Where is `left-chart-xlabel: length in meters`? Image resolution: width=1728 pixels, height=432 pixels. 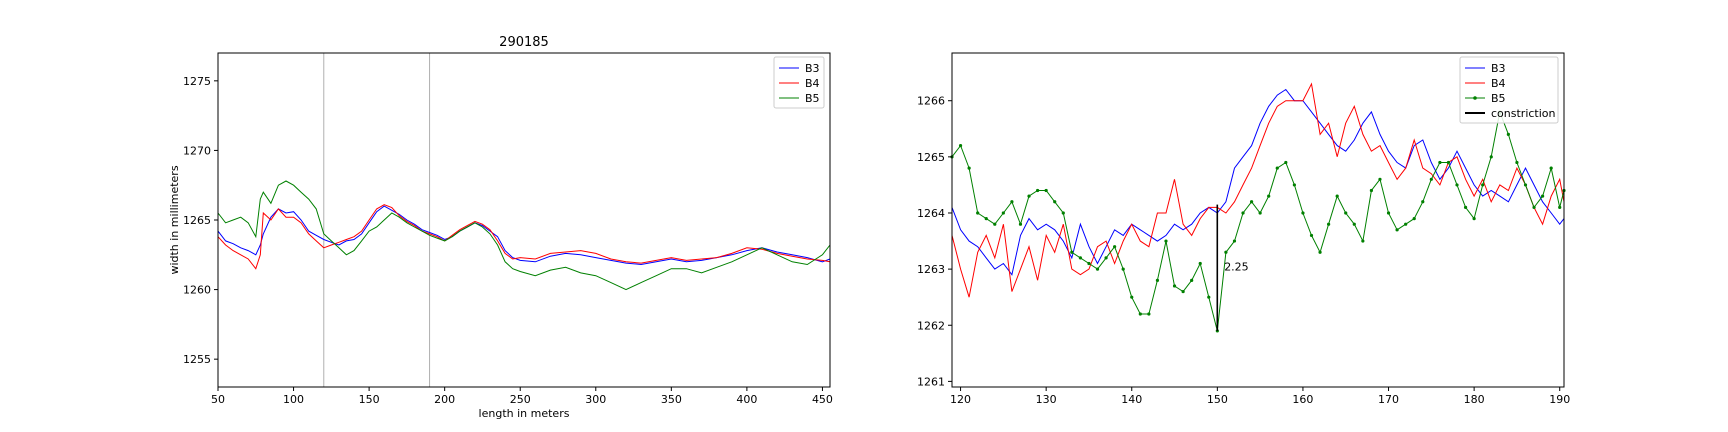
left-chart-xlabel: length in meters is located at coordinates (524, 413).